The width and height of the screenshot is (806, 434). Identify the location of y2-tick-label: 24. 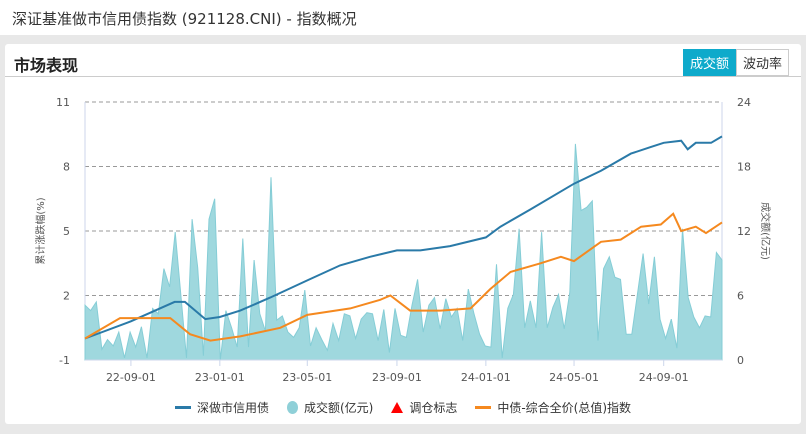
(744, 102).